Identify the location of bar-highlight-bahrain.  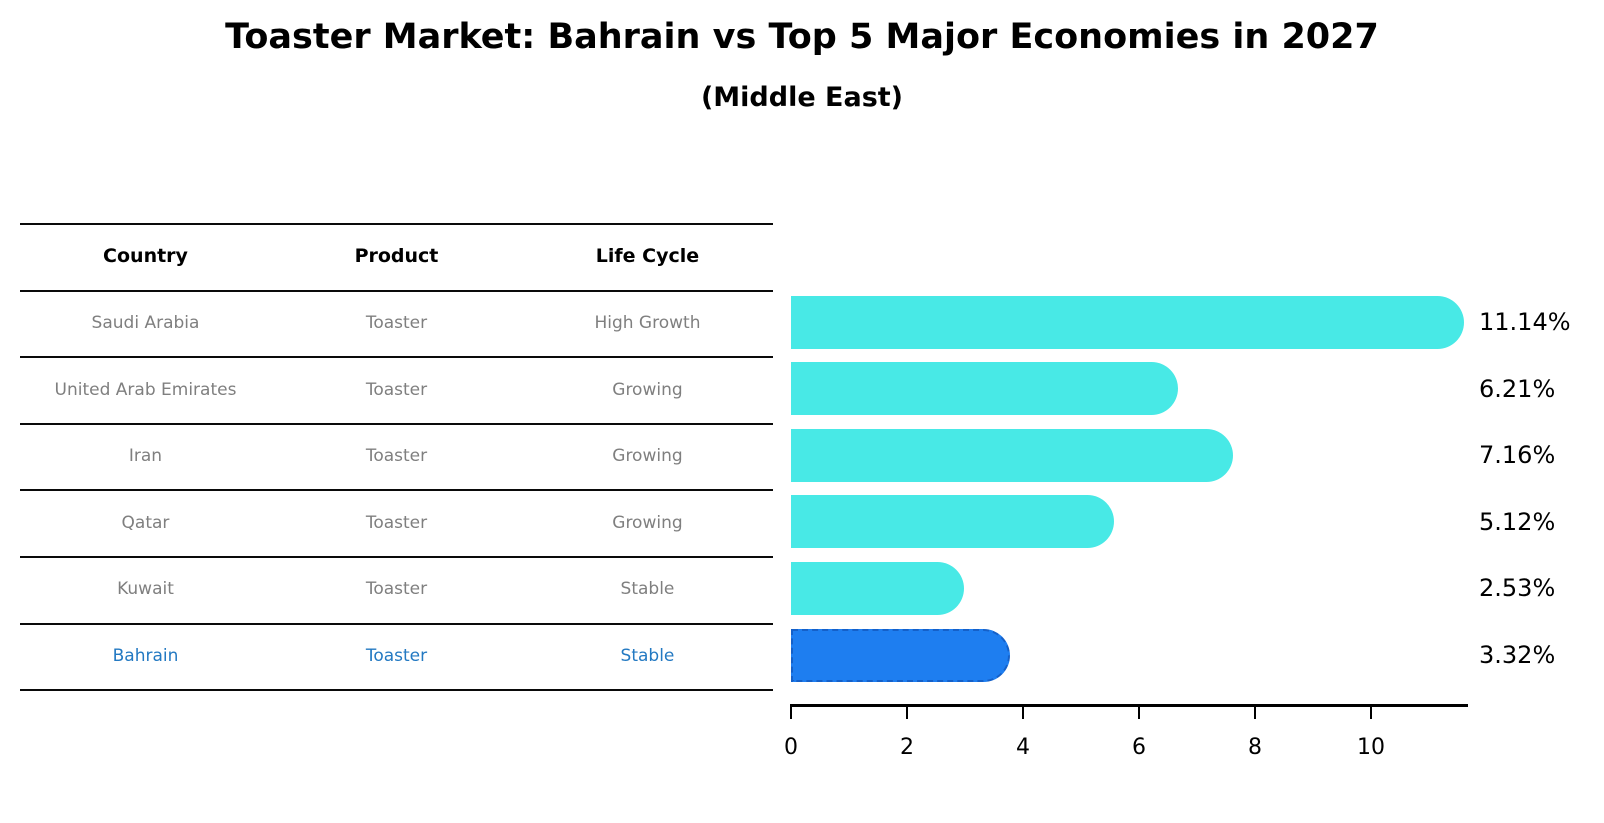
(901, 655).